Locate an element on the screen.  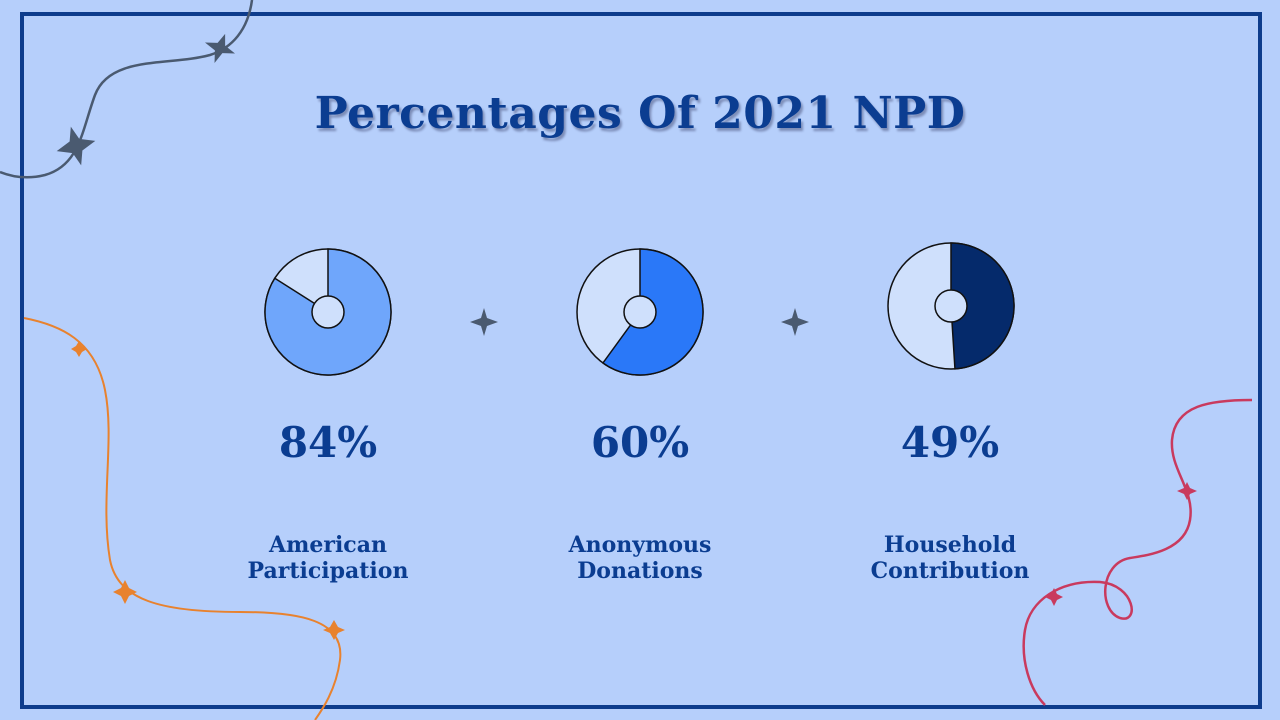
pie-anonymous is located at coordinates (640, 312).